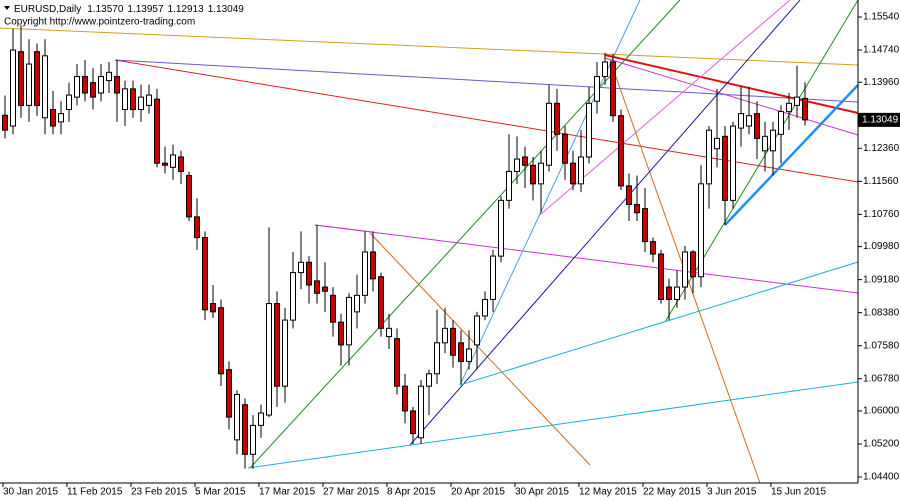 This screenshot has width=900, height=500. I want to click on x-tick-label: 17 Mar 2015, so click(287, 492).